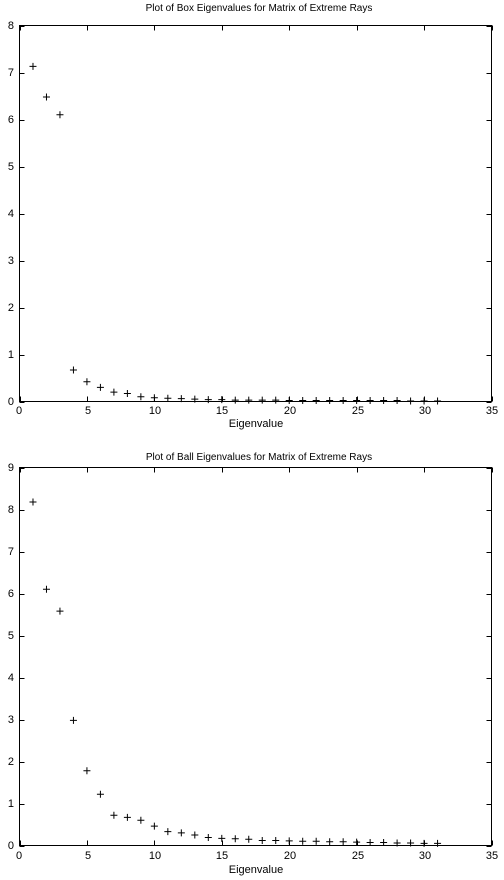  What do you see at coordinates (11, 657) in the screenshot?
I see `y-tick-labels: 0 1 2 3 4 5 6 7 8 9` at bounding box center [11, 657].